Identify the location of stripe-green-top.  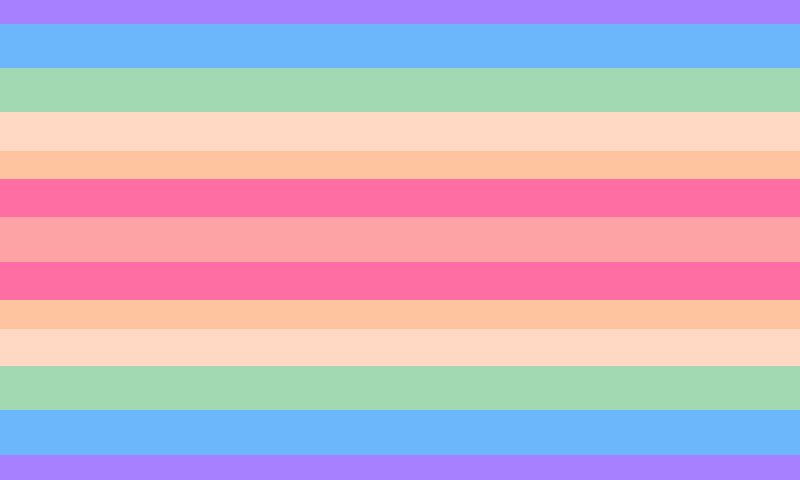
(400, 90).